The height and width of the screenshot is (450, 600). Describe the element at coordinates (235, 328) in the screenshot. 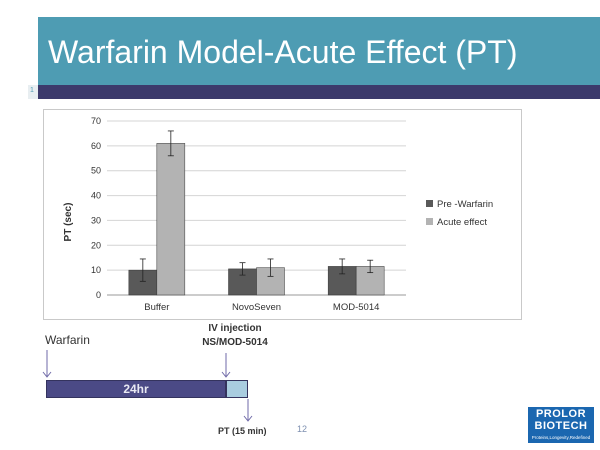

I see `iv-injection-line1: IV injection` at that location.